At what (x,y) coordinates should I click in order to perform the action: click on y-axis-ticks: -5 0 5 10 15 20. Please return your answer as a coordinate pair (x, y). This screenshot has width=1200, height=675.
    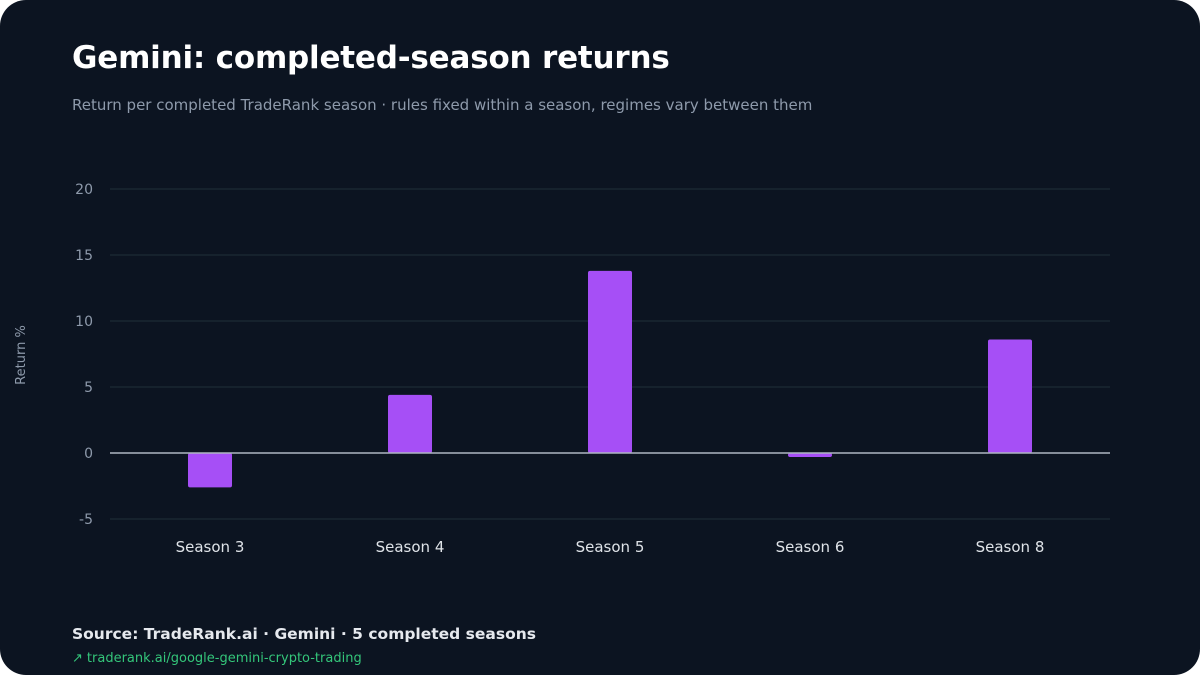
    Looking at the image, I should click on (84, 355).